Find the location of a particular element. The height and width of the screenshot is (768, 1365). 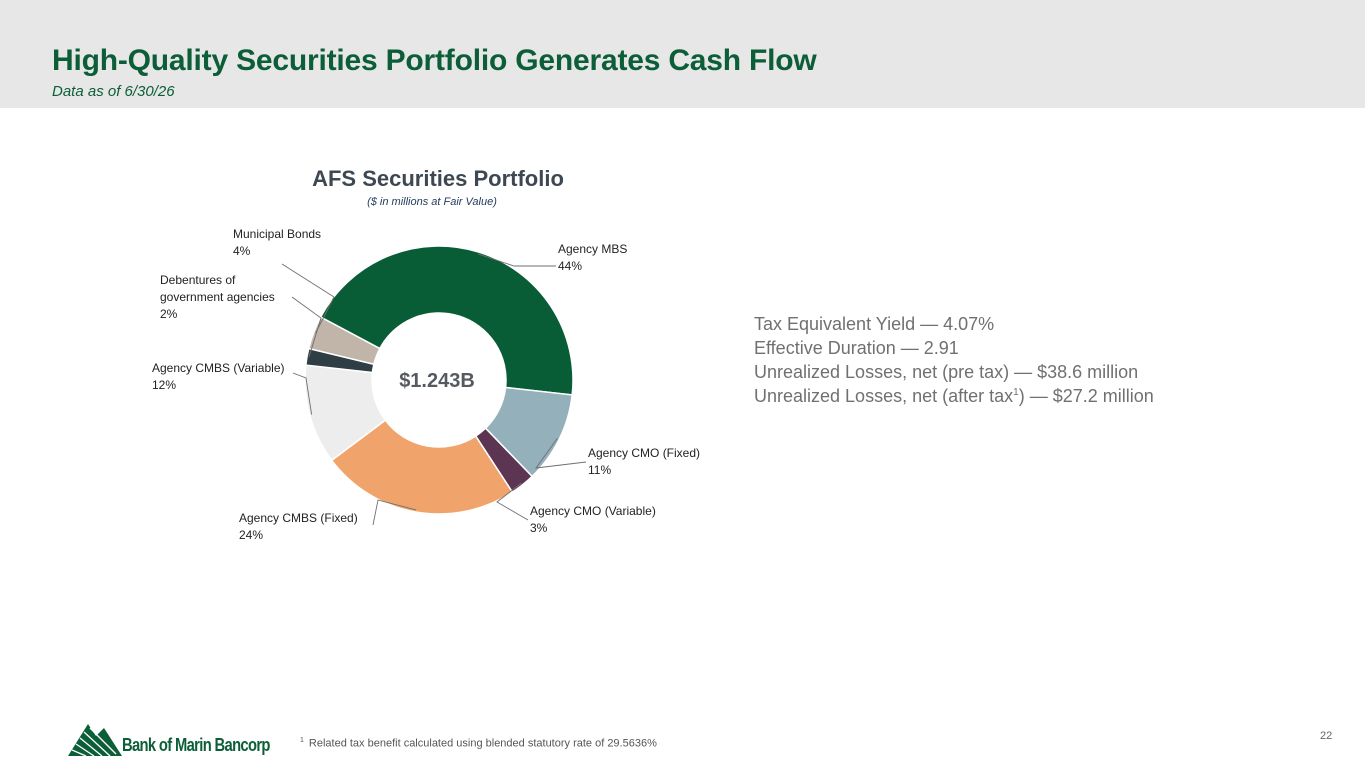

slice-label-agency-cmbs-fixed: Agency CMBS (Fixed) 24% is located at coordinates (298, 527).